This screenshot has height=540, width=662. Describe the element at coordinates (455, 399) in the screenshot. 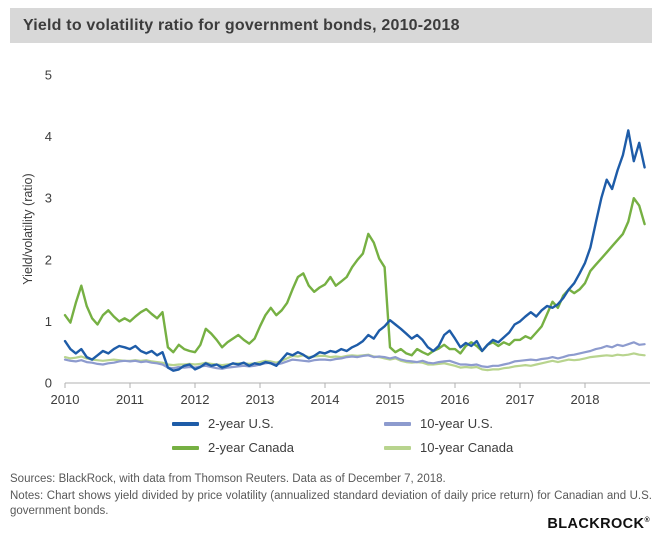

I see `x-tick-label: 2016` at that location.